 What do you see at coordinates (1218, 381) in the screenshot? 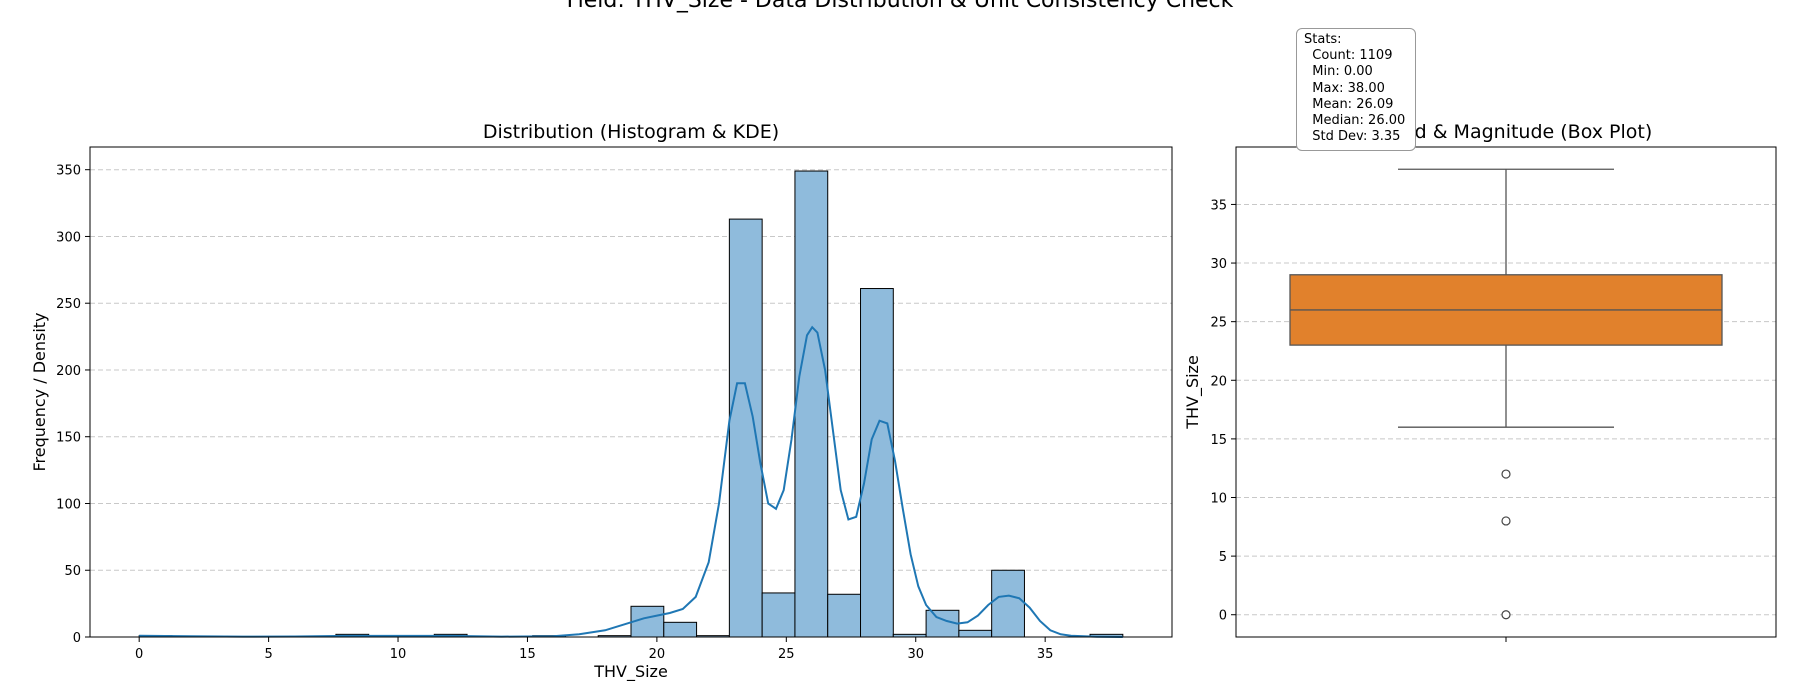
I see `y-tick-label: 20` at bounding box center [1218, 381].